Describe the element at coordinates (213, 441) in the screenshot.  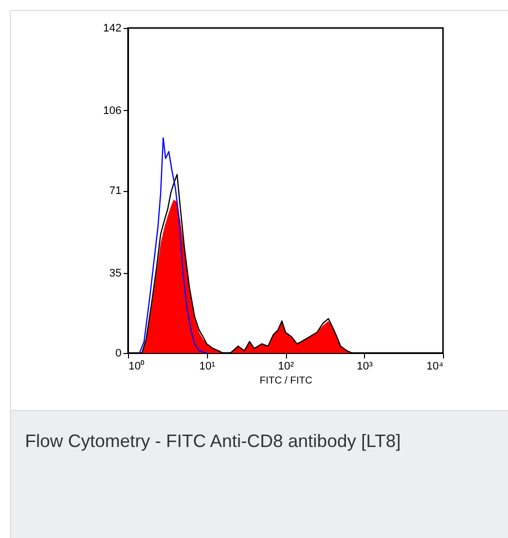
I see `text: Flow Cytometry - FITC Anti-CD8 antibody [LT8]` at that location.